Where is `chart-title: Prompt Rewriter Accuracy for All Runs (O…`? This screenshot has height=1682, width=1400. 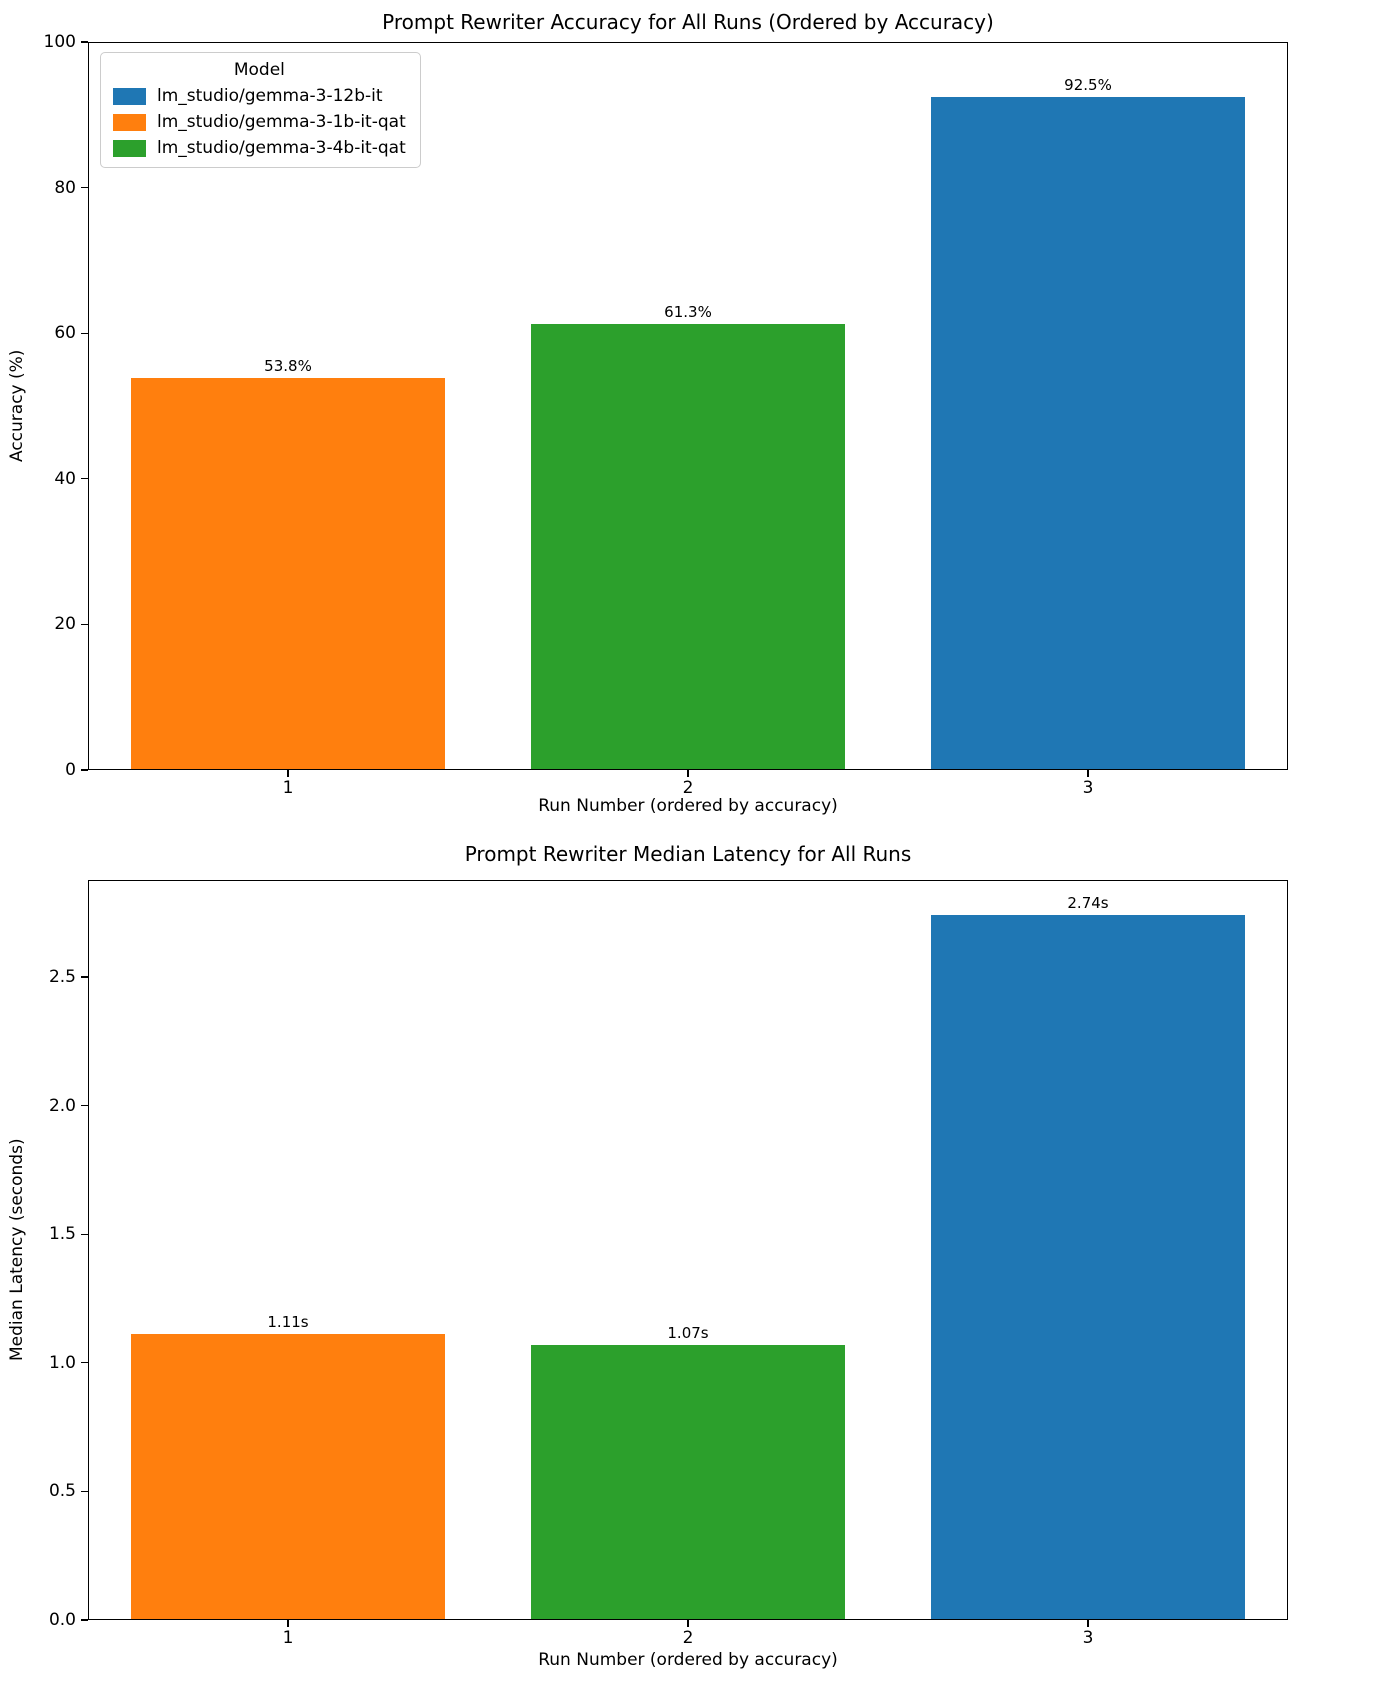
chart-title: Prompt Rewriter Accuracy for All Runs (O… is located at coordinates (688, 22).